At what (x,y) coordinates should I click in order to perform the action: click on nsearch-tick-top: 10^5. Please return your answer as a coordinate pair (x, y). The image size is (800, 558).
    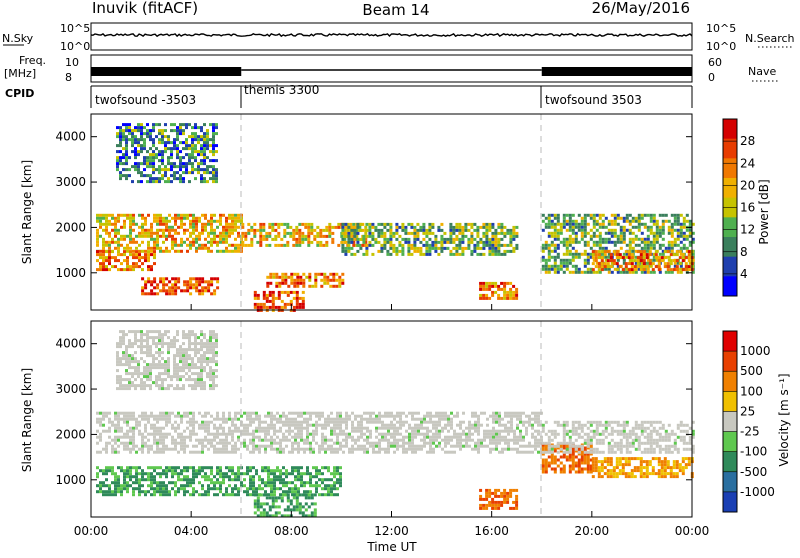
    Looking at the image, I should click on (721, 28).